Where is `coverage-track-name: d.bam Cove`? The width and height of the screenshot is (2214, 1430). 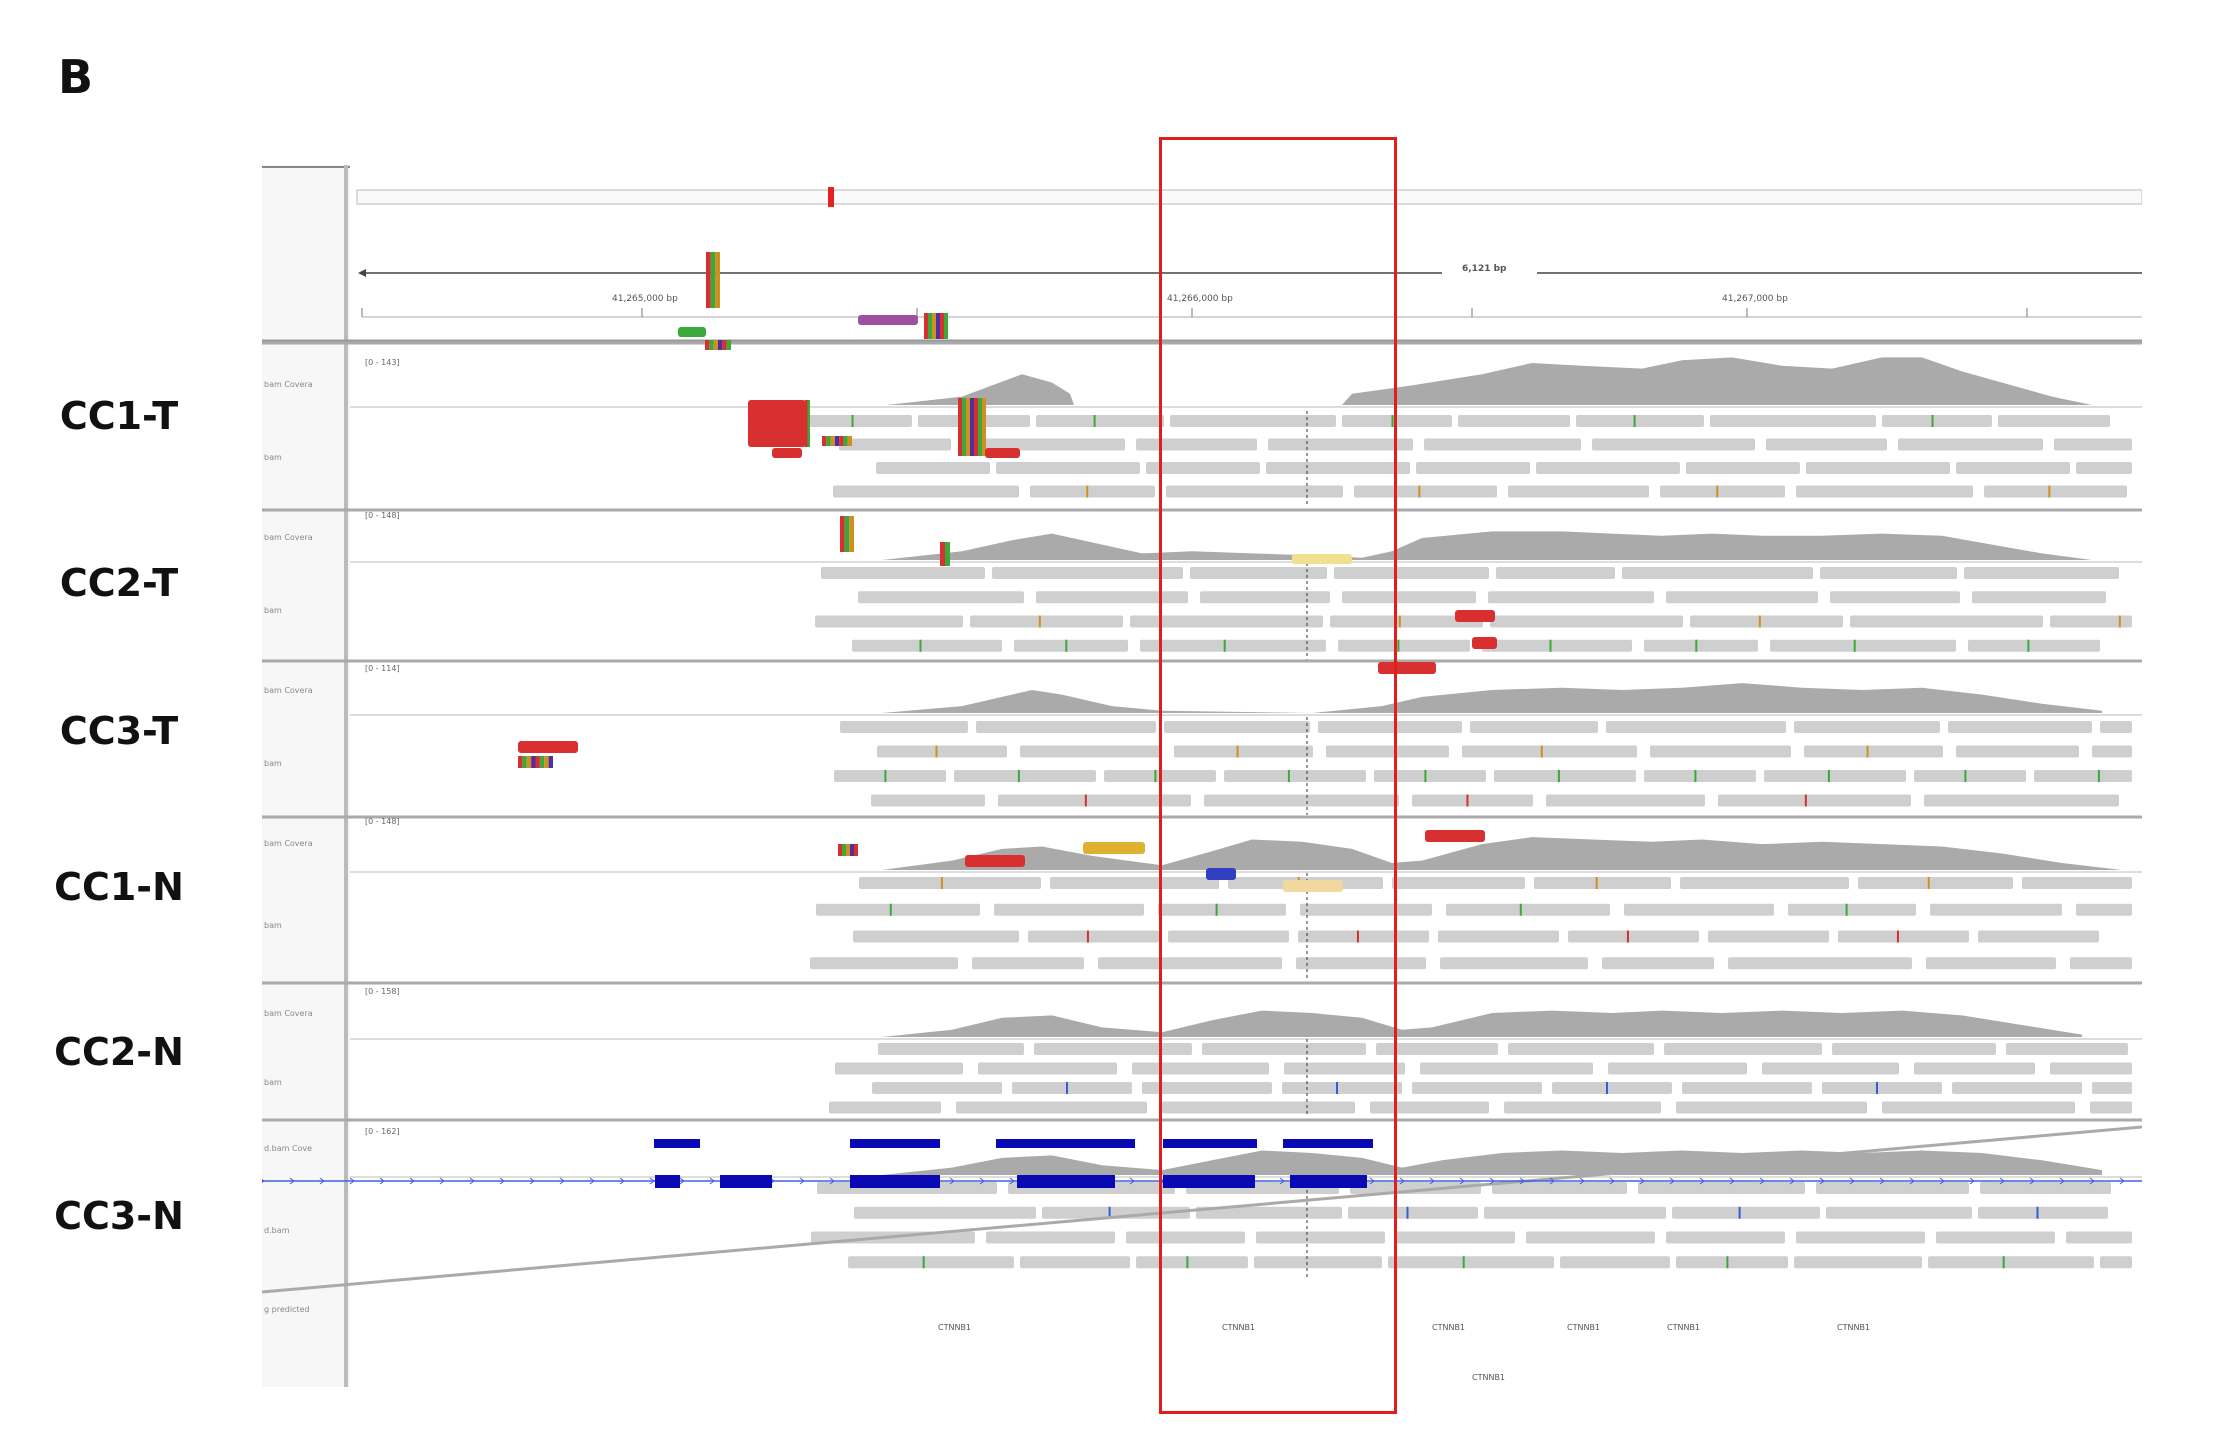
coverage-track-name: d.bam Cove is located at coordinates (288, 1148).